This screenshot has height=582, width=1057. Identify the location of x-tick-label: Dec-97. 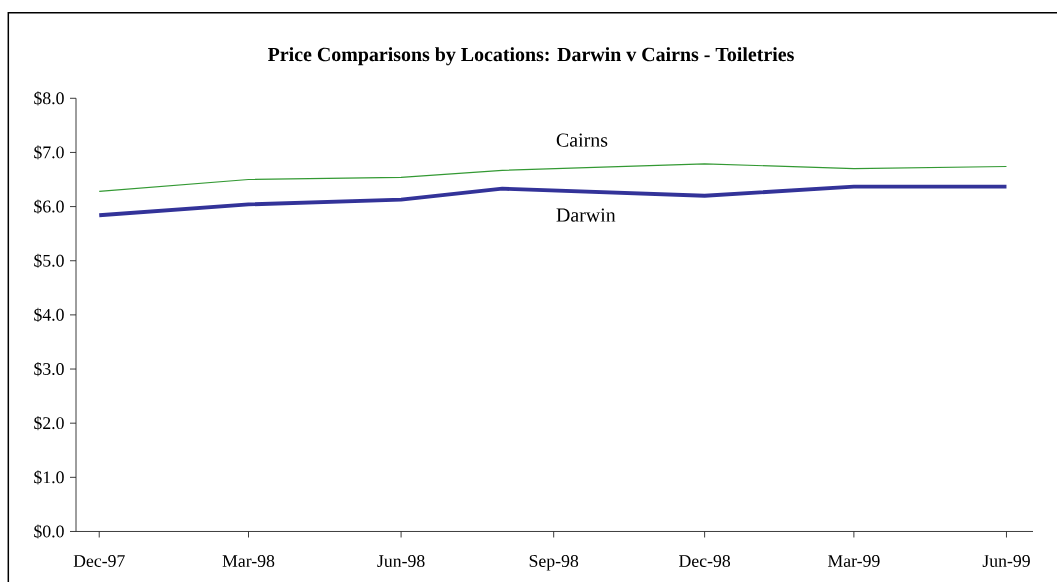
(99, 561).